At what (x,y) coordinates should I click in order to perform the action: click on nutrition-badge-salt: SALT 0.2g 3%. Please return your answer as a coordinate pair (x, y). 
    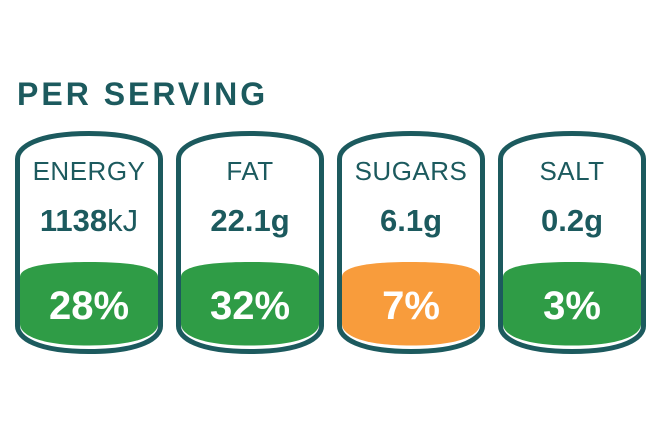
    Looking at the image, I should click on (572, 242).